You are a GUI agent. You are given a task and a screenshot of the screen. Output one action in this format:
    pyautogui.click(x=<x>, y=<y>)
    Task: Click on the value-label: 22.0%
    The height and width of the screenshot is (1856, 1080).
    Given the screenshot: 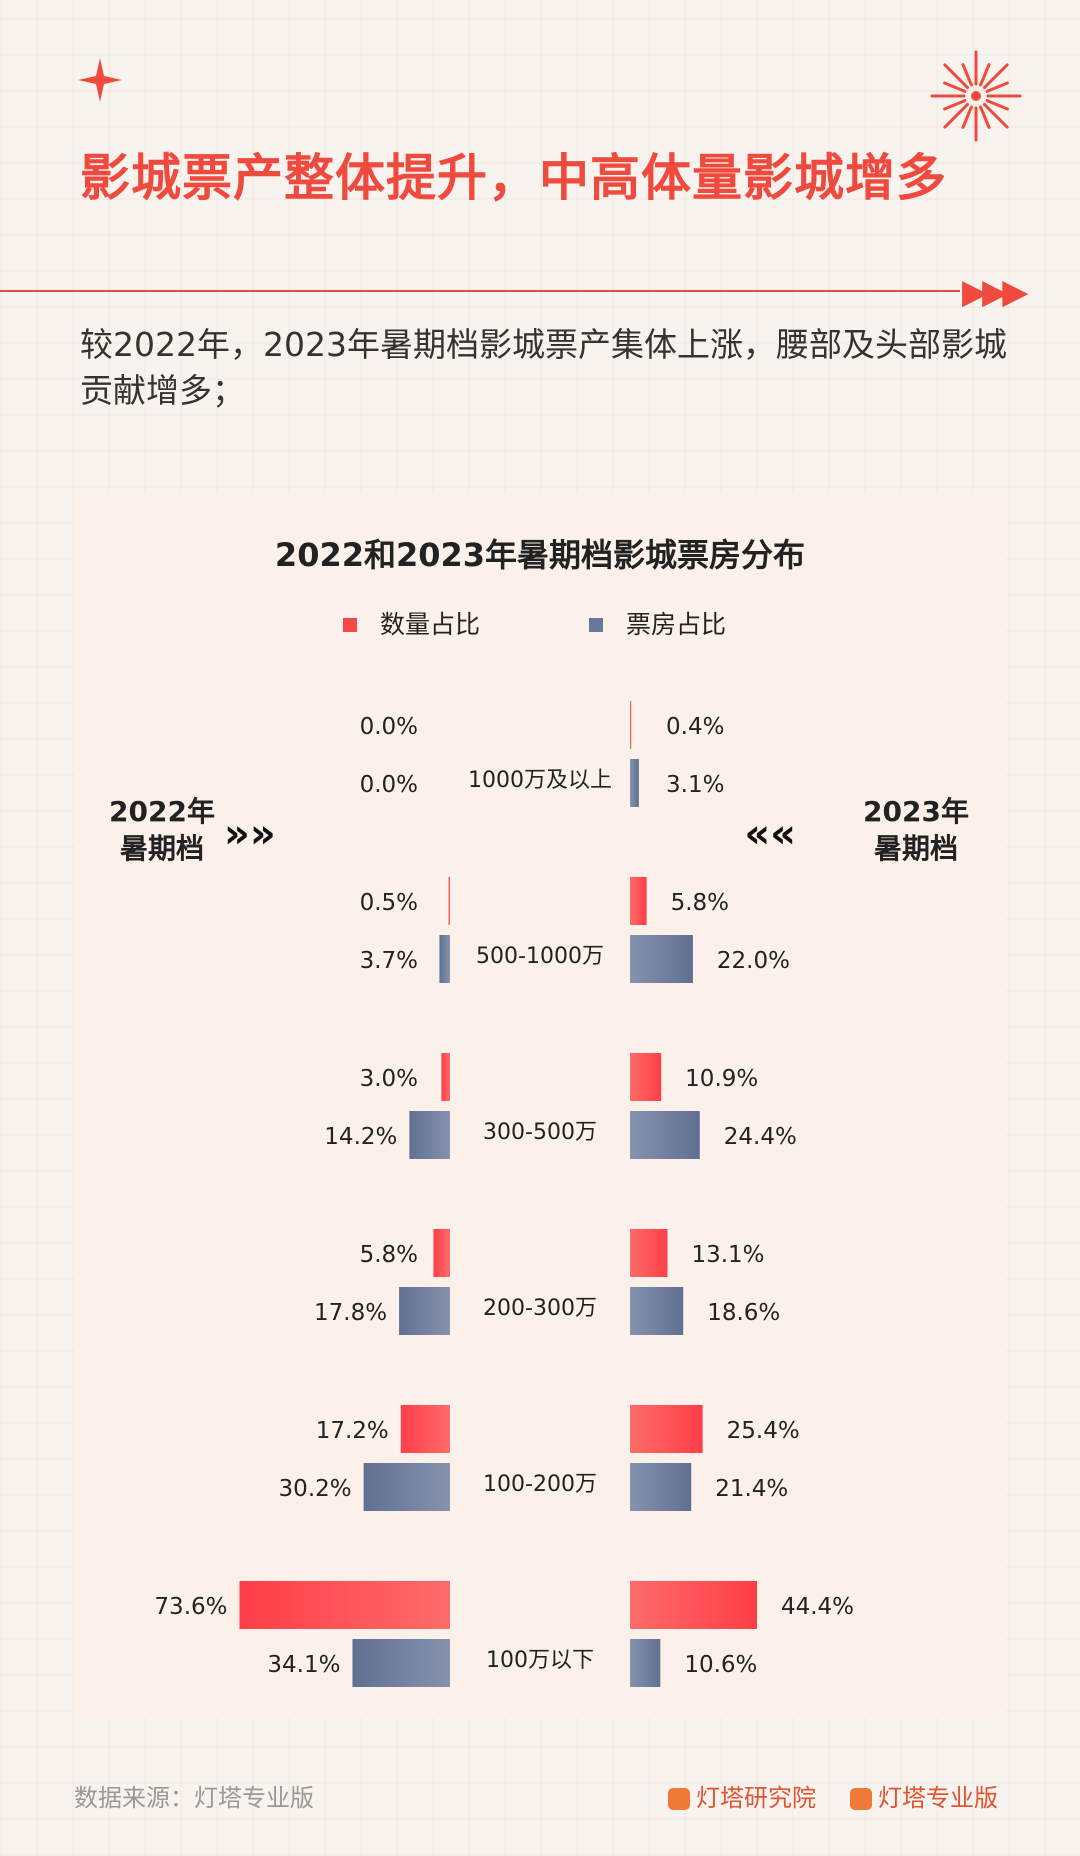 What is the action you would take?
    pyautogui.click(x=753, y=961)
    